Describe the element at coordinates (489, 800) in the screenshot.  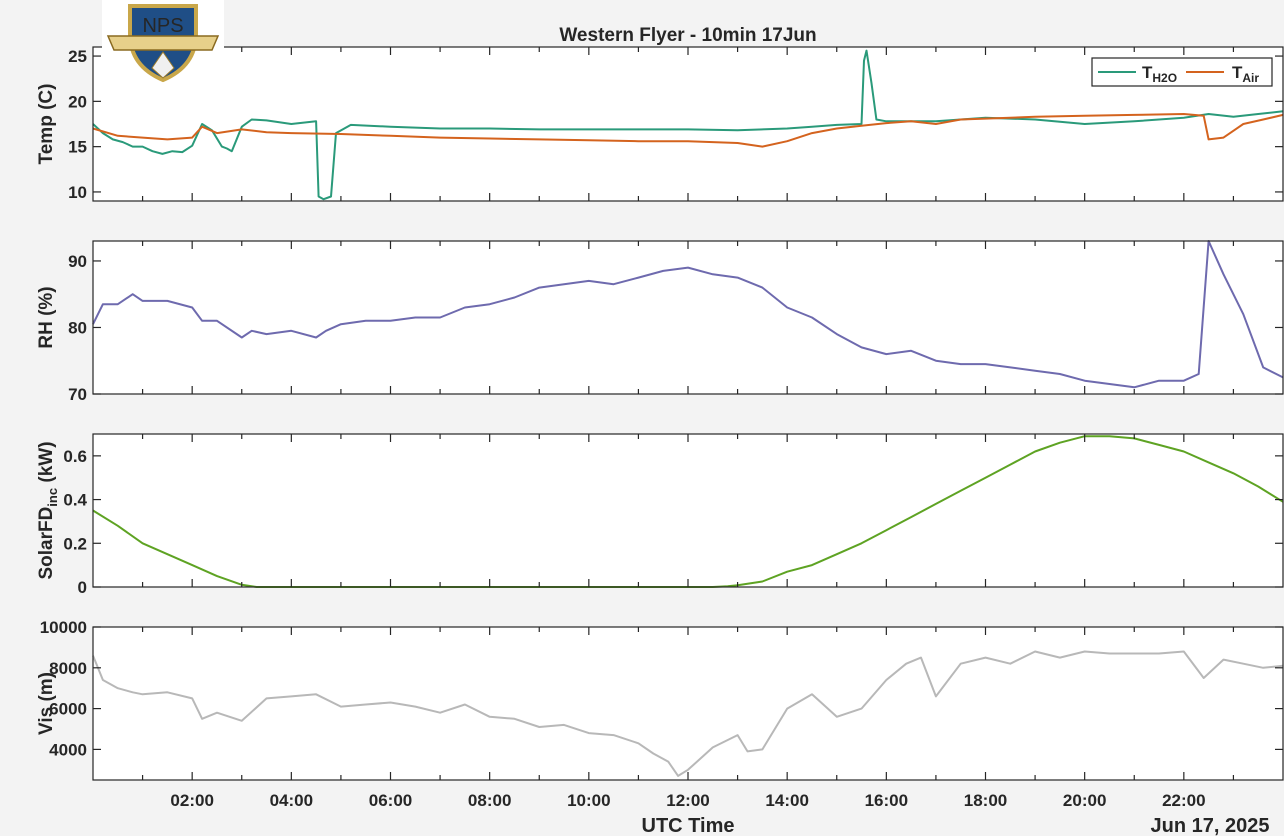
I see `x-tick-label: 08:00` at that location.